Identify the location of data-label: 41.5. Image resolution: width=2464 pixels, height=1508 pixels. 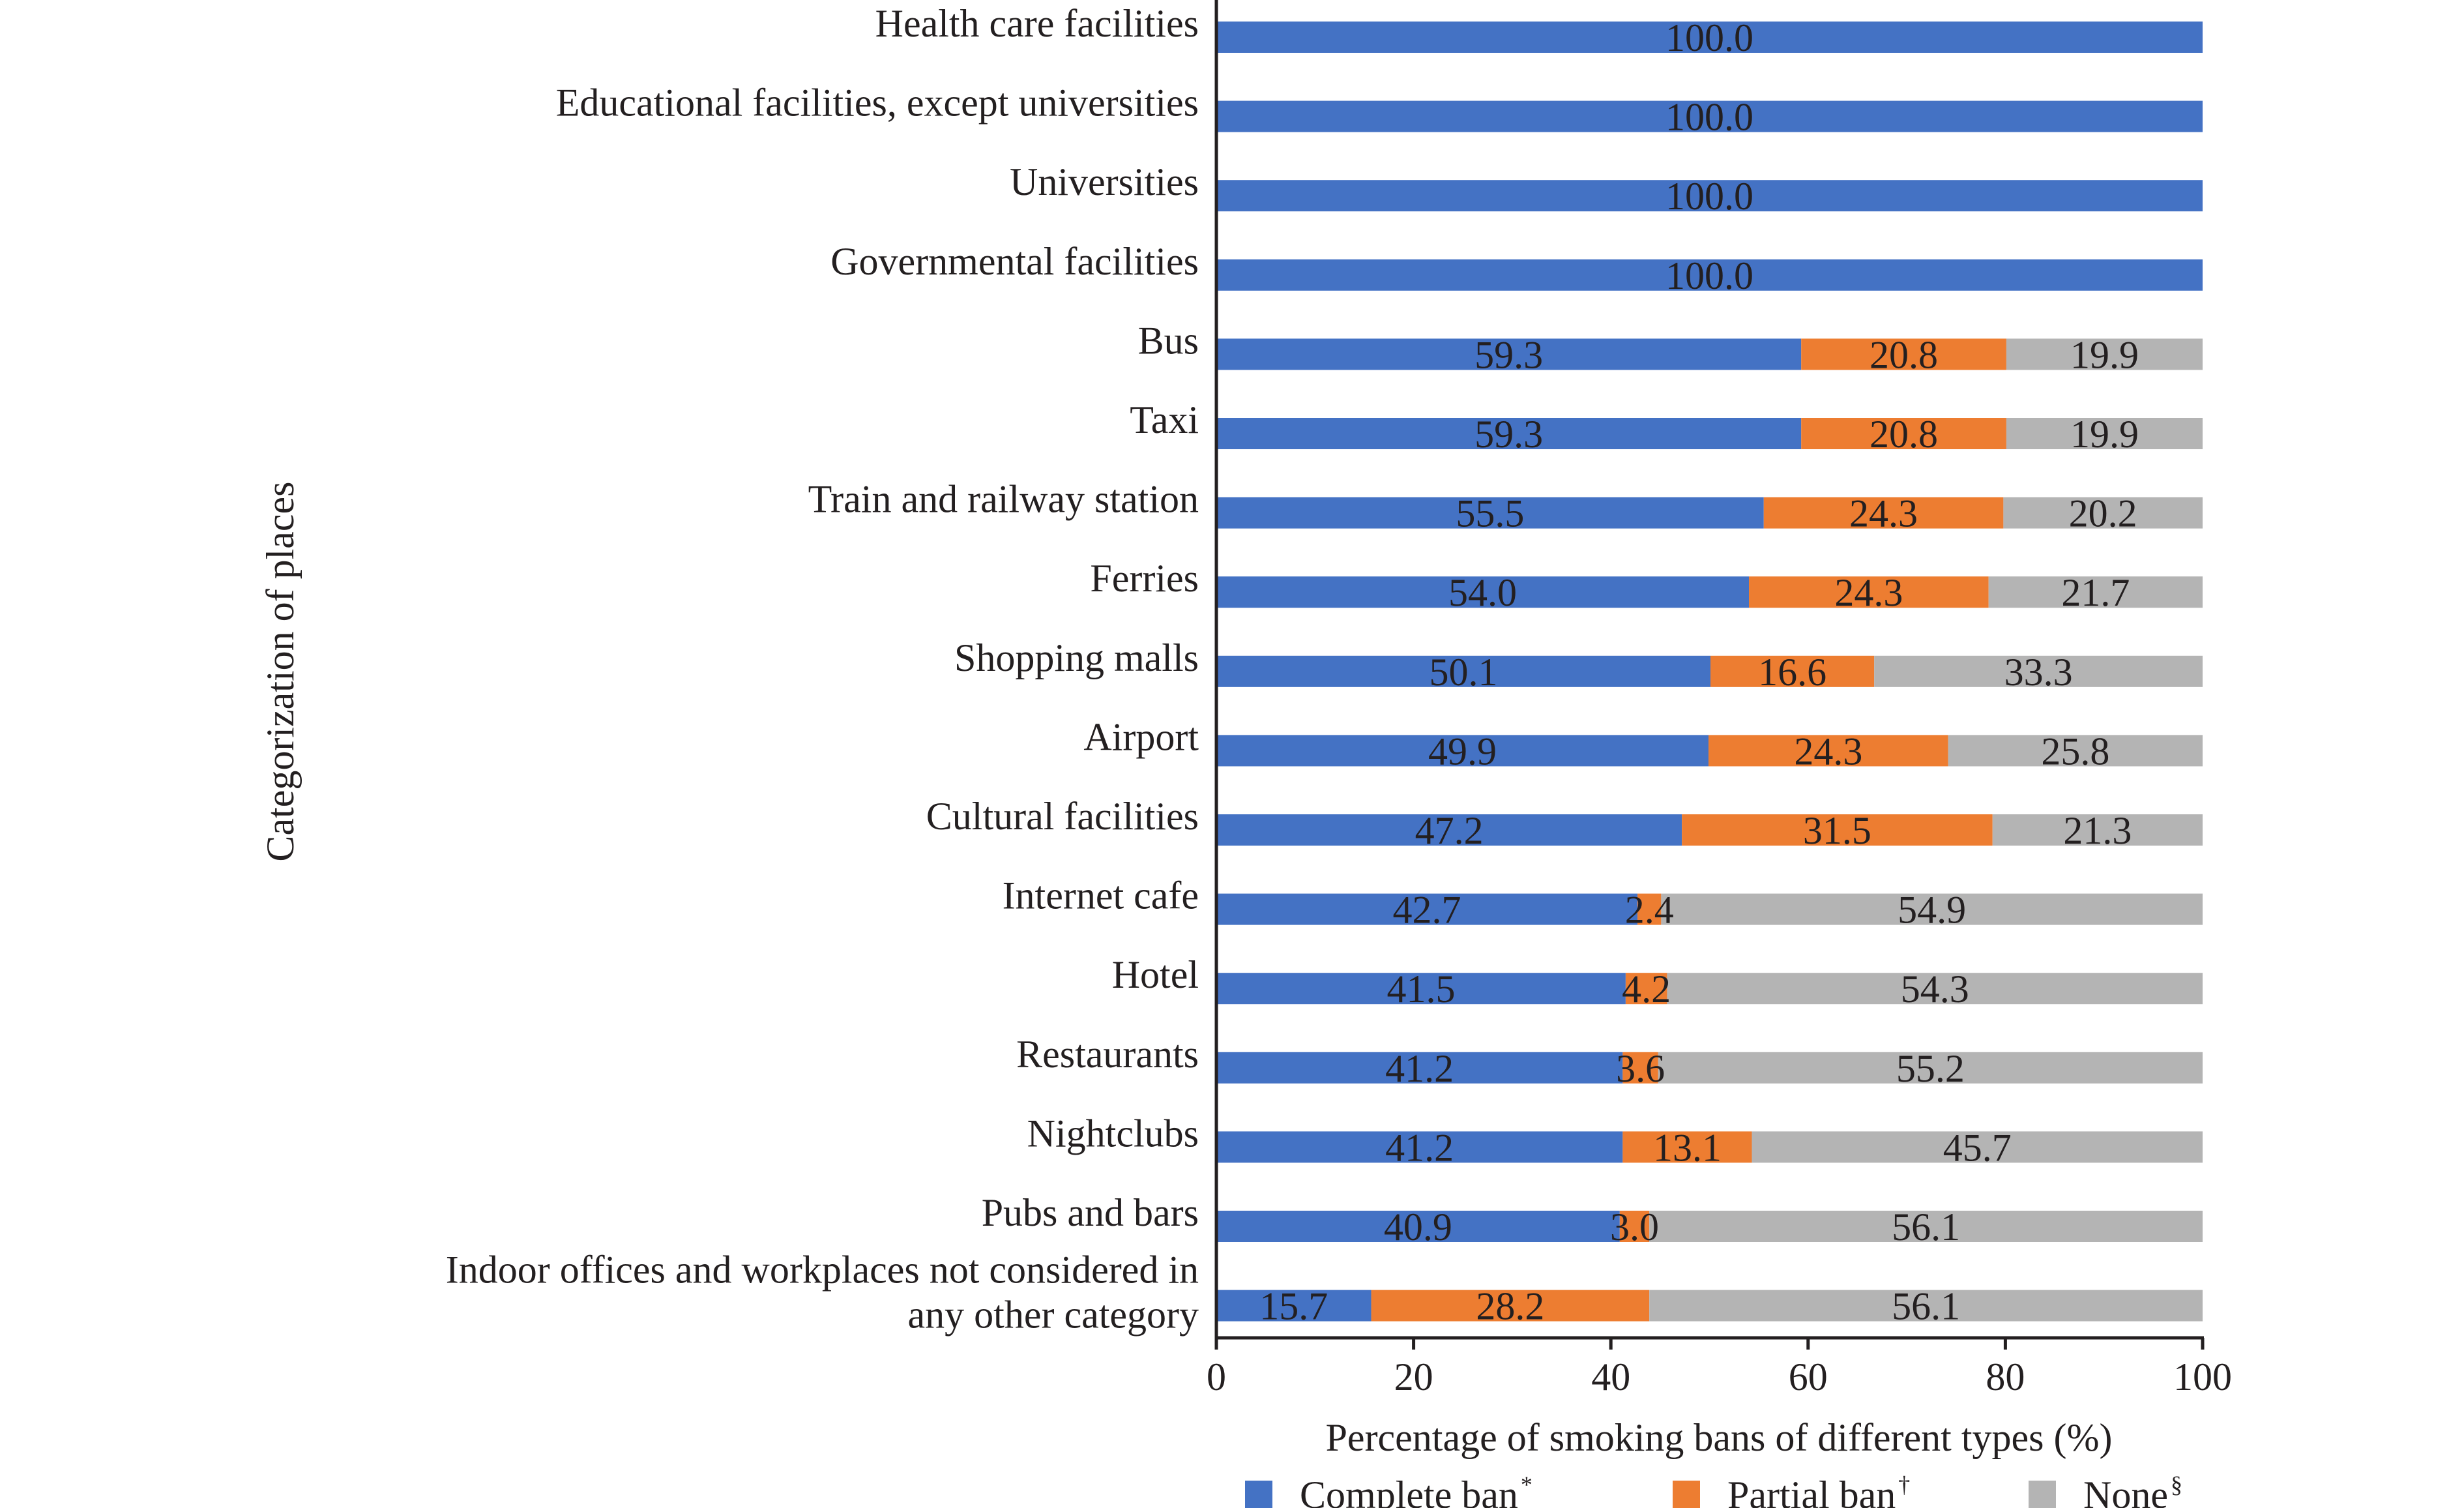
(1421, 989).